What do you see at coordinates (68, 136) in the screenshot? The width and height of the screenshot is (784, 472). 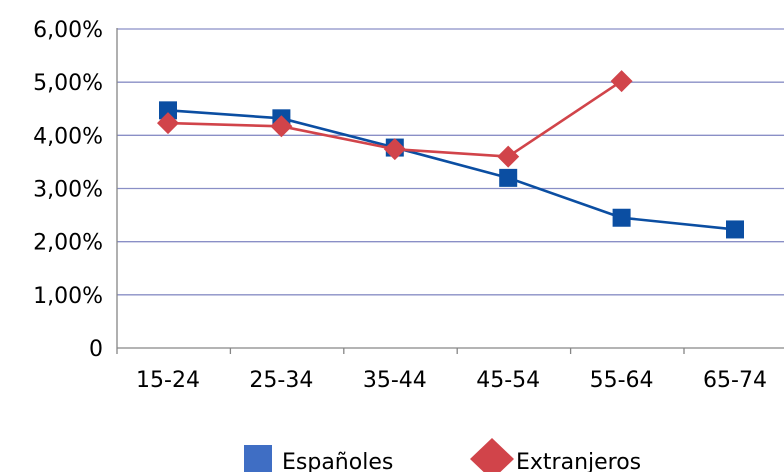 I see `y-tick-label: 4,00%` at bounding box center [68, 136].